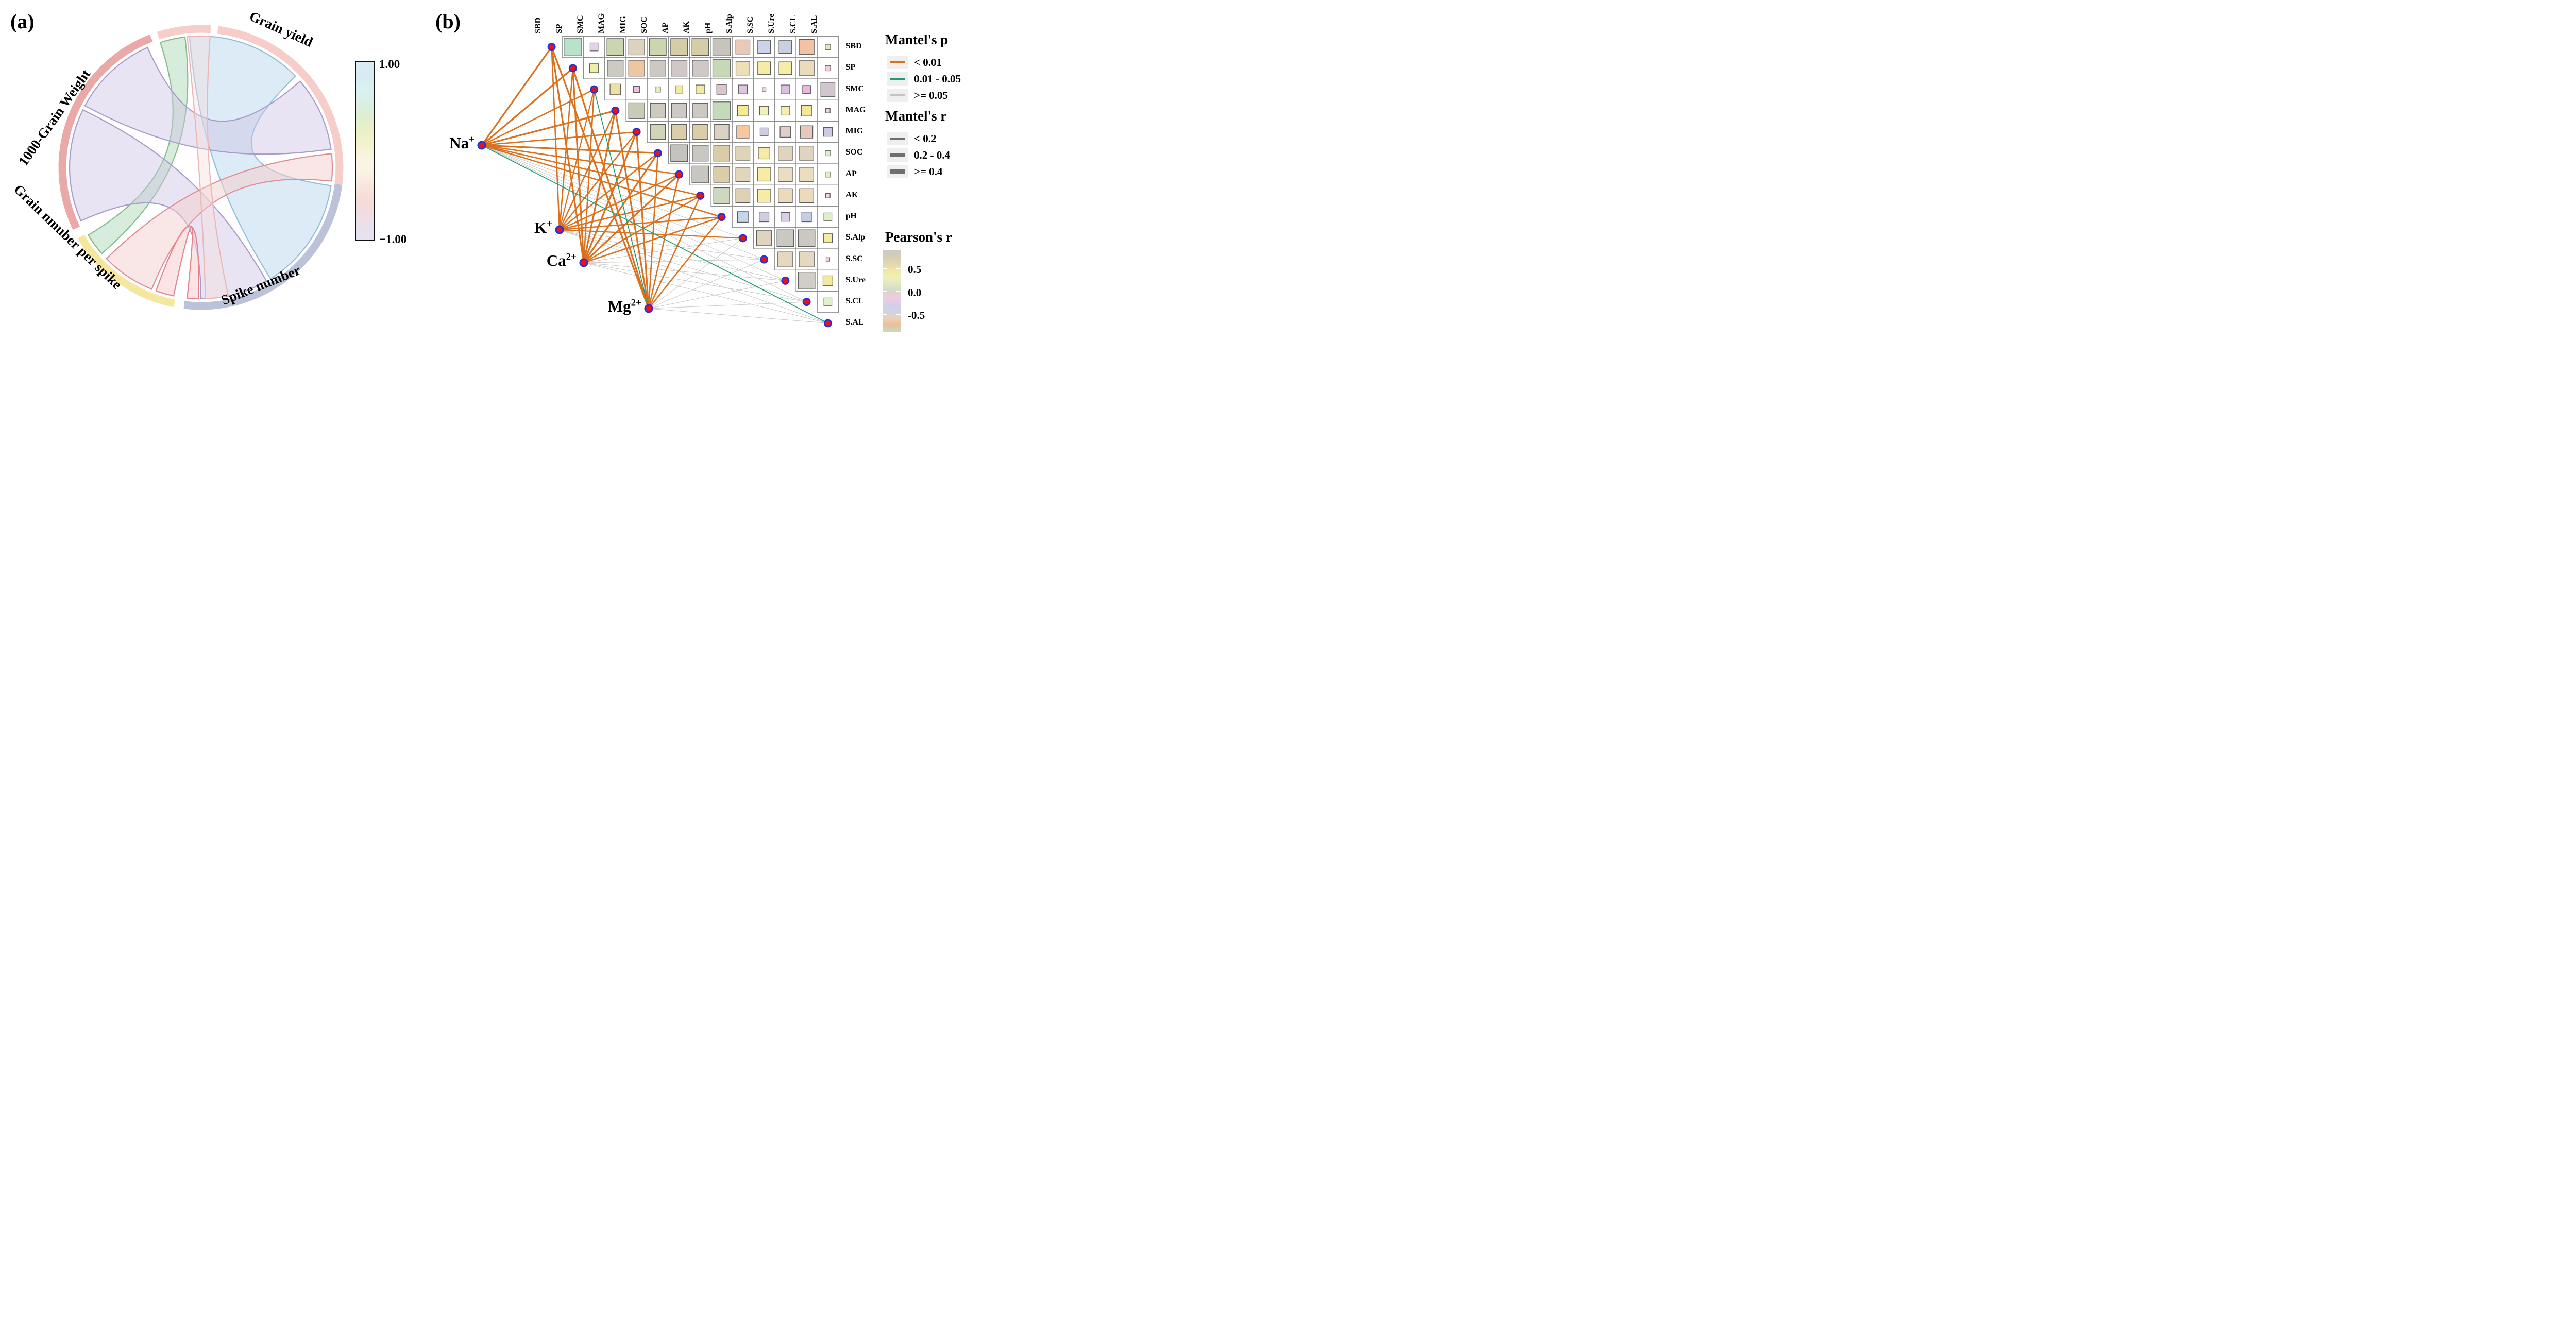  I want to click on correlation-network, so click(658, 182).